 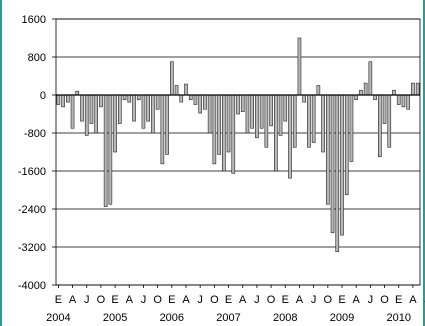 I want to click on year-label-6: 2010, so click(x=398, y=318).